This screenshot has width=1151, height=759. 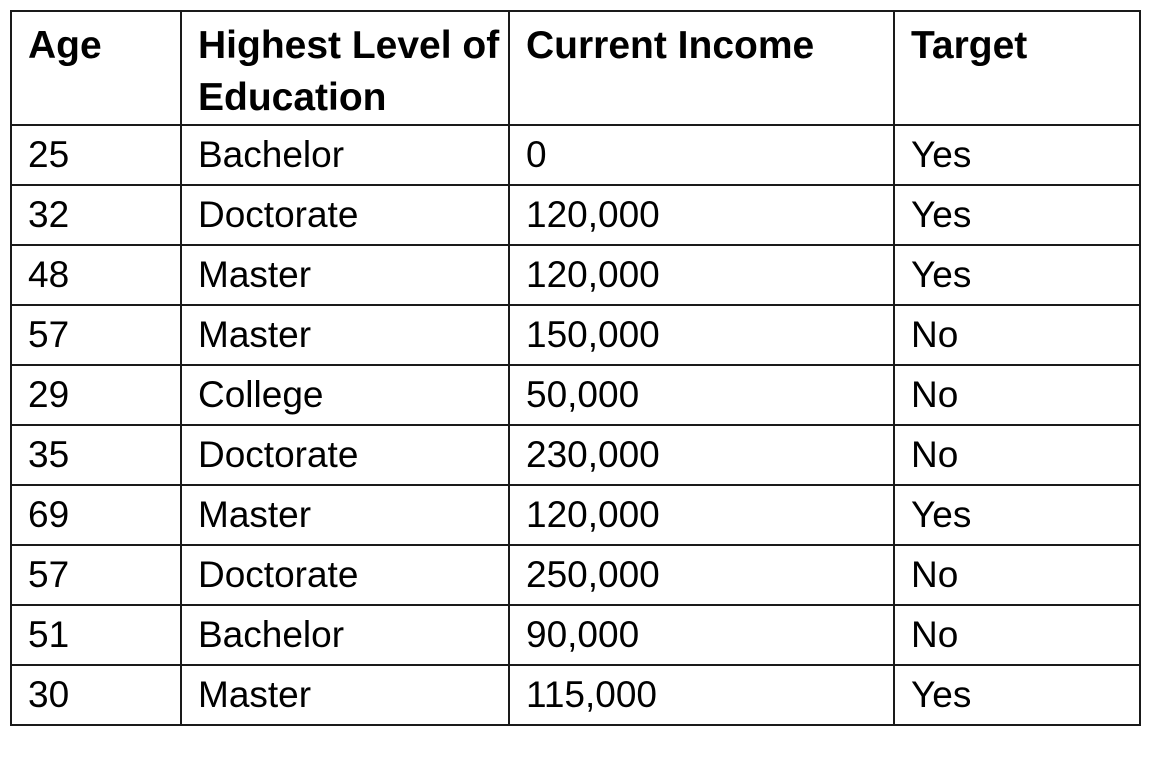 I want to click on table-row: 29 College 50,000 No, so click(x=575, y=395).